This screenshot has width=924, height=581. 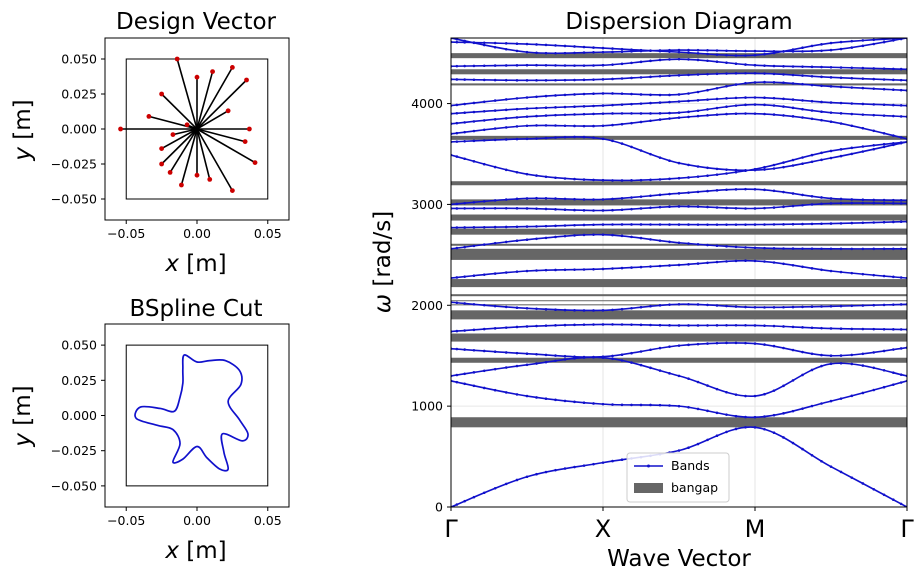 What do you see at coordinates (195, 551) in the screenshot?
I see `bspline-x-label: x [m]` at bounding box center [195, 551].